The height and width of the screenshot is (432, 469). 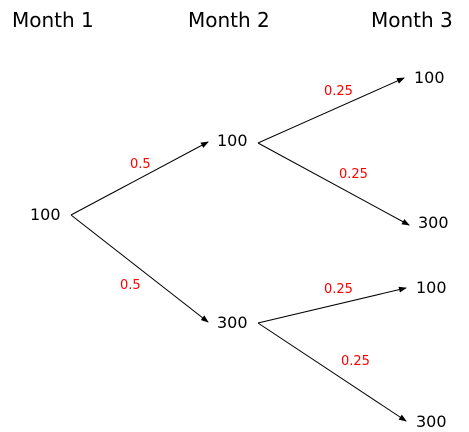 What do you see at coordinates (53, 20) in the screenshot?
I see `header-month-1: Month 1` at bounding box center [53, 20].